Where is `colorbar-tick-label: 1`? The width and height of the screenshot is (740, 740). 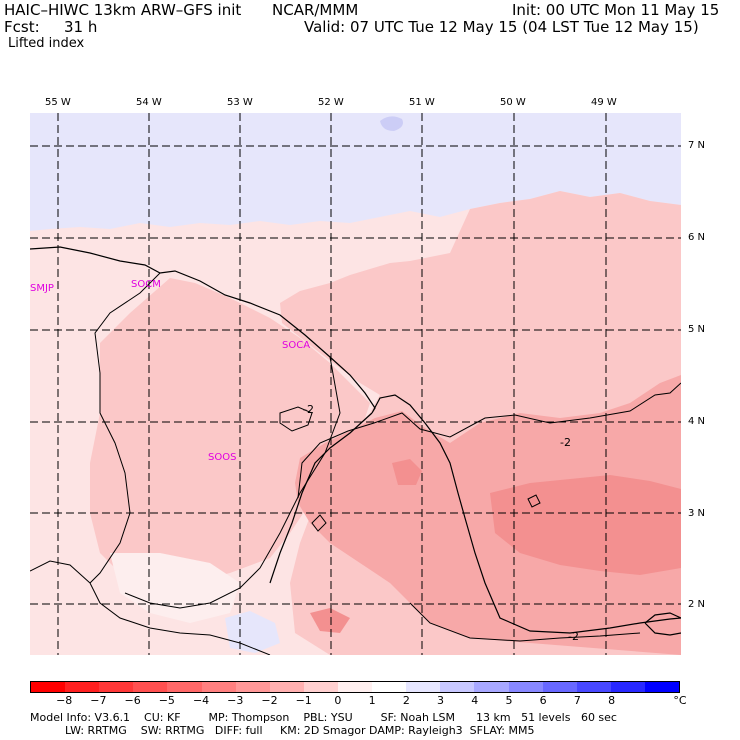 colorbar-tick-label: 1 is located at coordinates (372, 700).